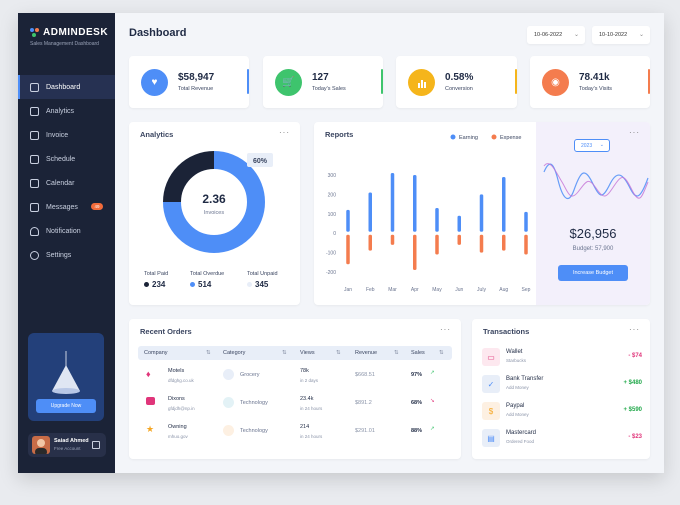  What do you see at coordinates (459, 290) in the screenshot?
I see `x-tick-label: Jun` at bounding box center [459, 290].